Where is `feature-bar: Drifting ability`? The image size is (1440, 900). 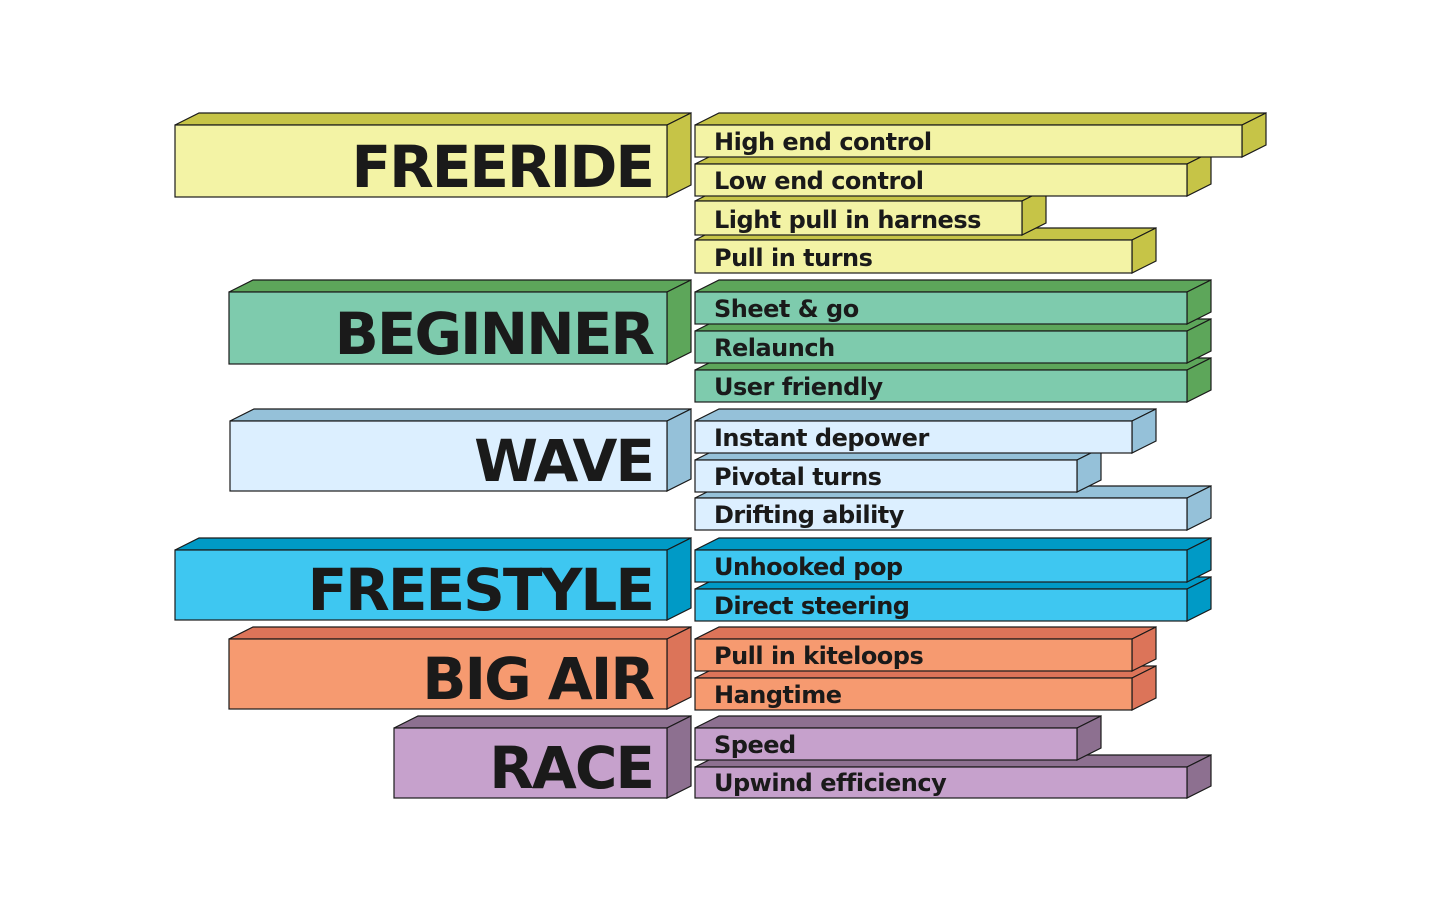 feature-bar: Drifting ability is located at coordinates (953, 508).